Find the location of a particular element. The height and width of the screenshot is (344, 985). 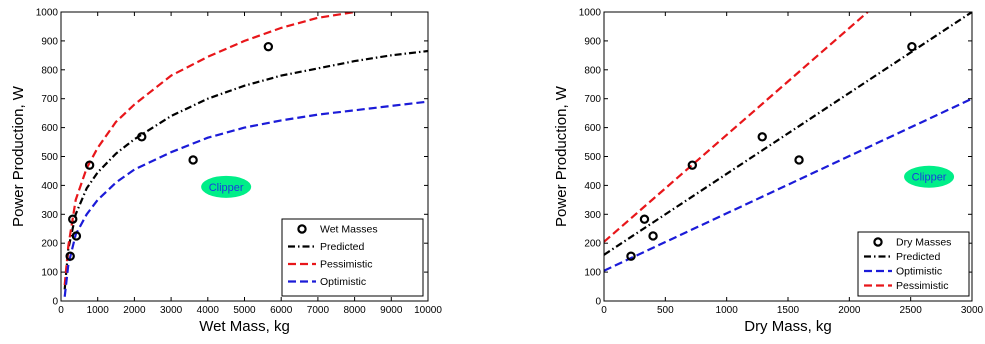

x-tick-label: 5000 is located at coordinates (244, 310).